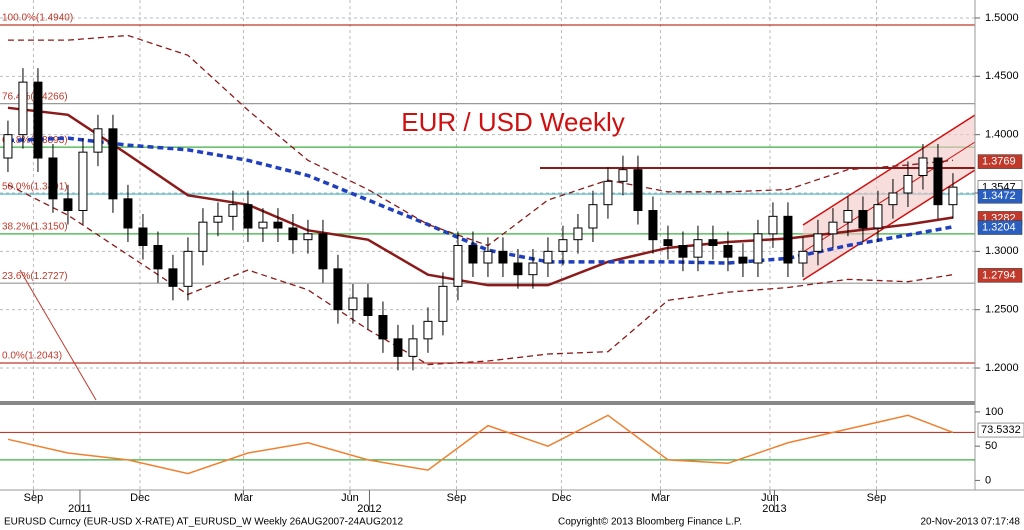 The height and width of the screenshot is (530, 1024). What do you see at coordinates (991, 446) in the screenshot?
I see `osc-tick-label: 50` at bounding box center [991, 446].